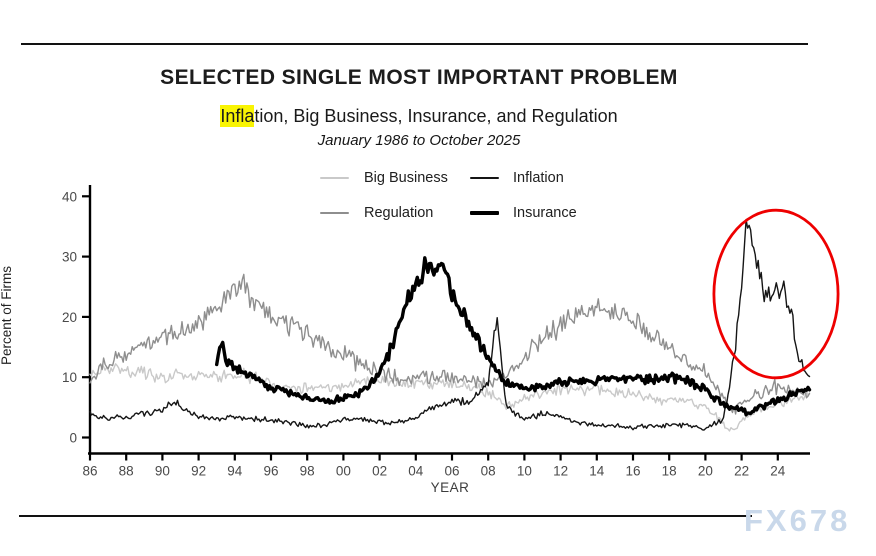  What do you see at coordinates (488, 471) in the screenshot?
I see `x-tick-label: 08` at bounding box center [488, 471].